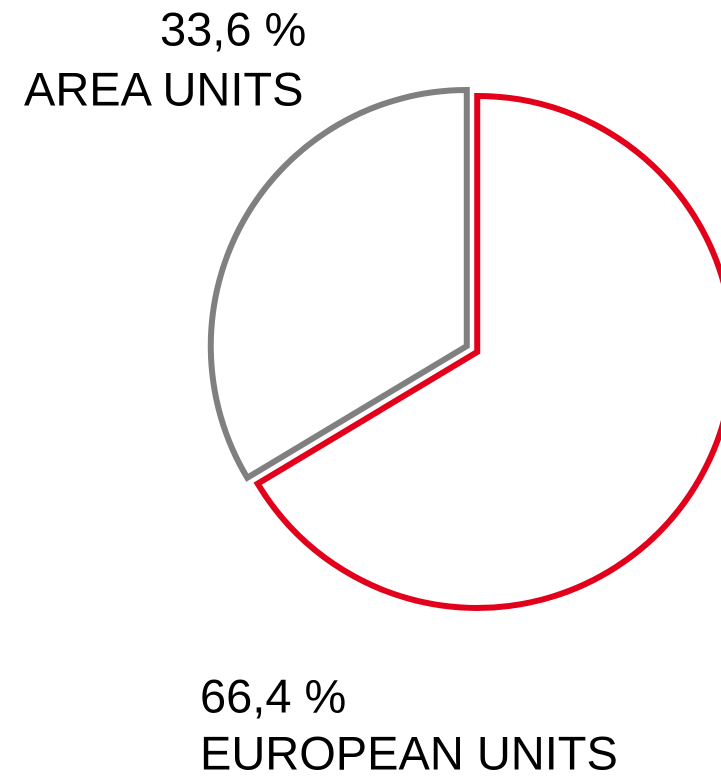  What do you see at coordinates (273, 695) in the screenshot?
I see `value-label: 66,4 %` at bounding box center [273, 695].